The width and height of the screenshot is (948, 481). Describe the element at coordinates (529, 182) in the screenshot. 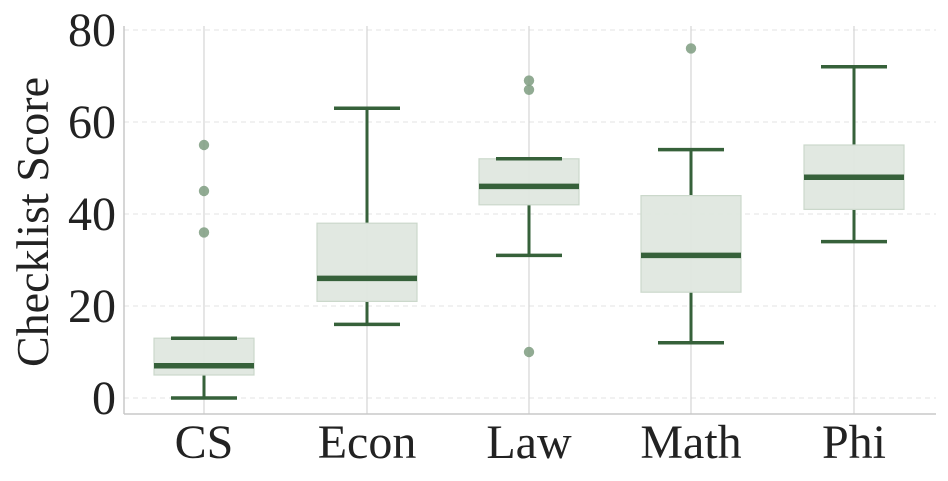

I see `iqr-box-law` at that location.